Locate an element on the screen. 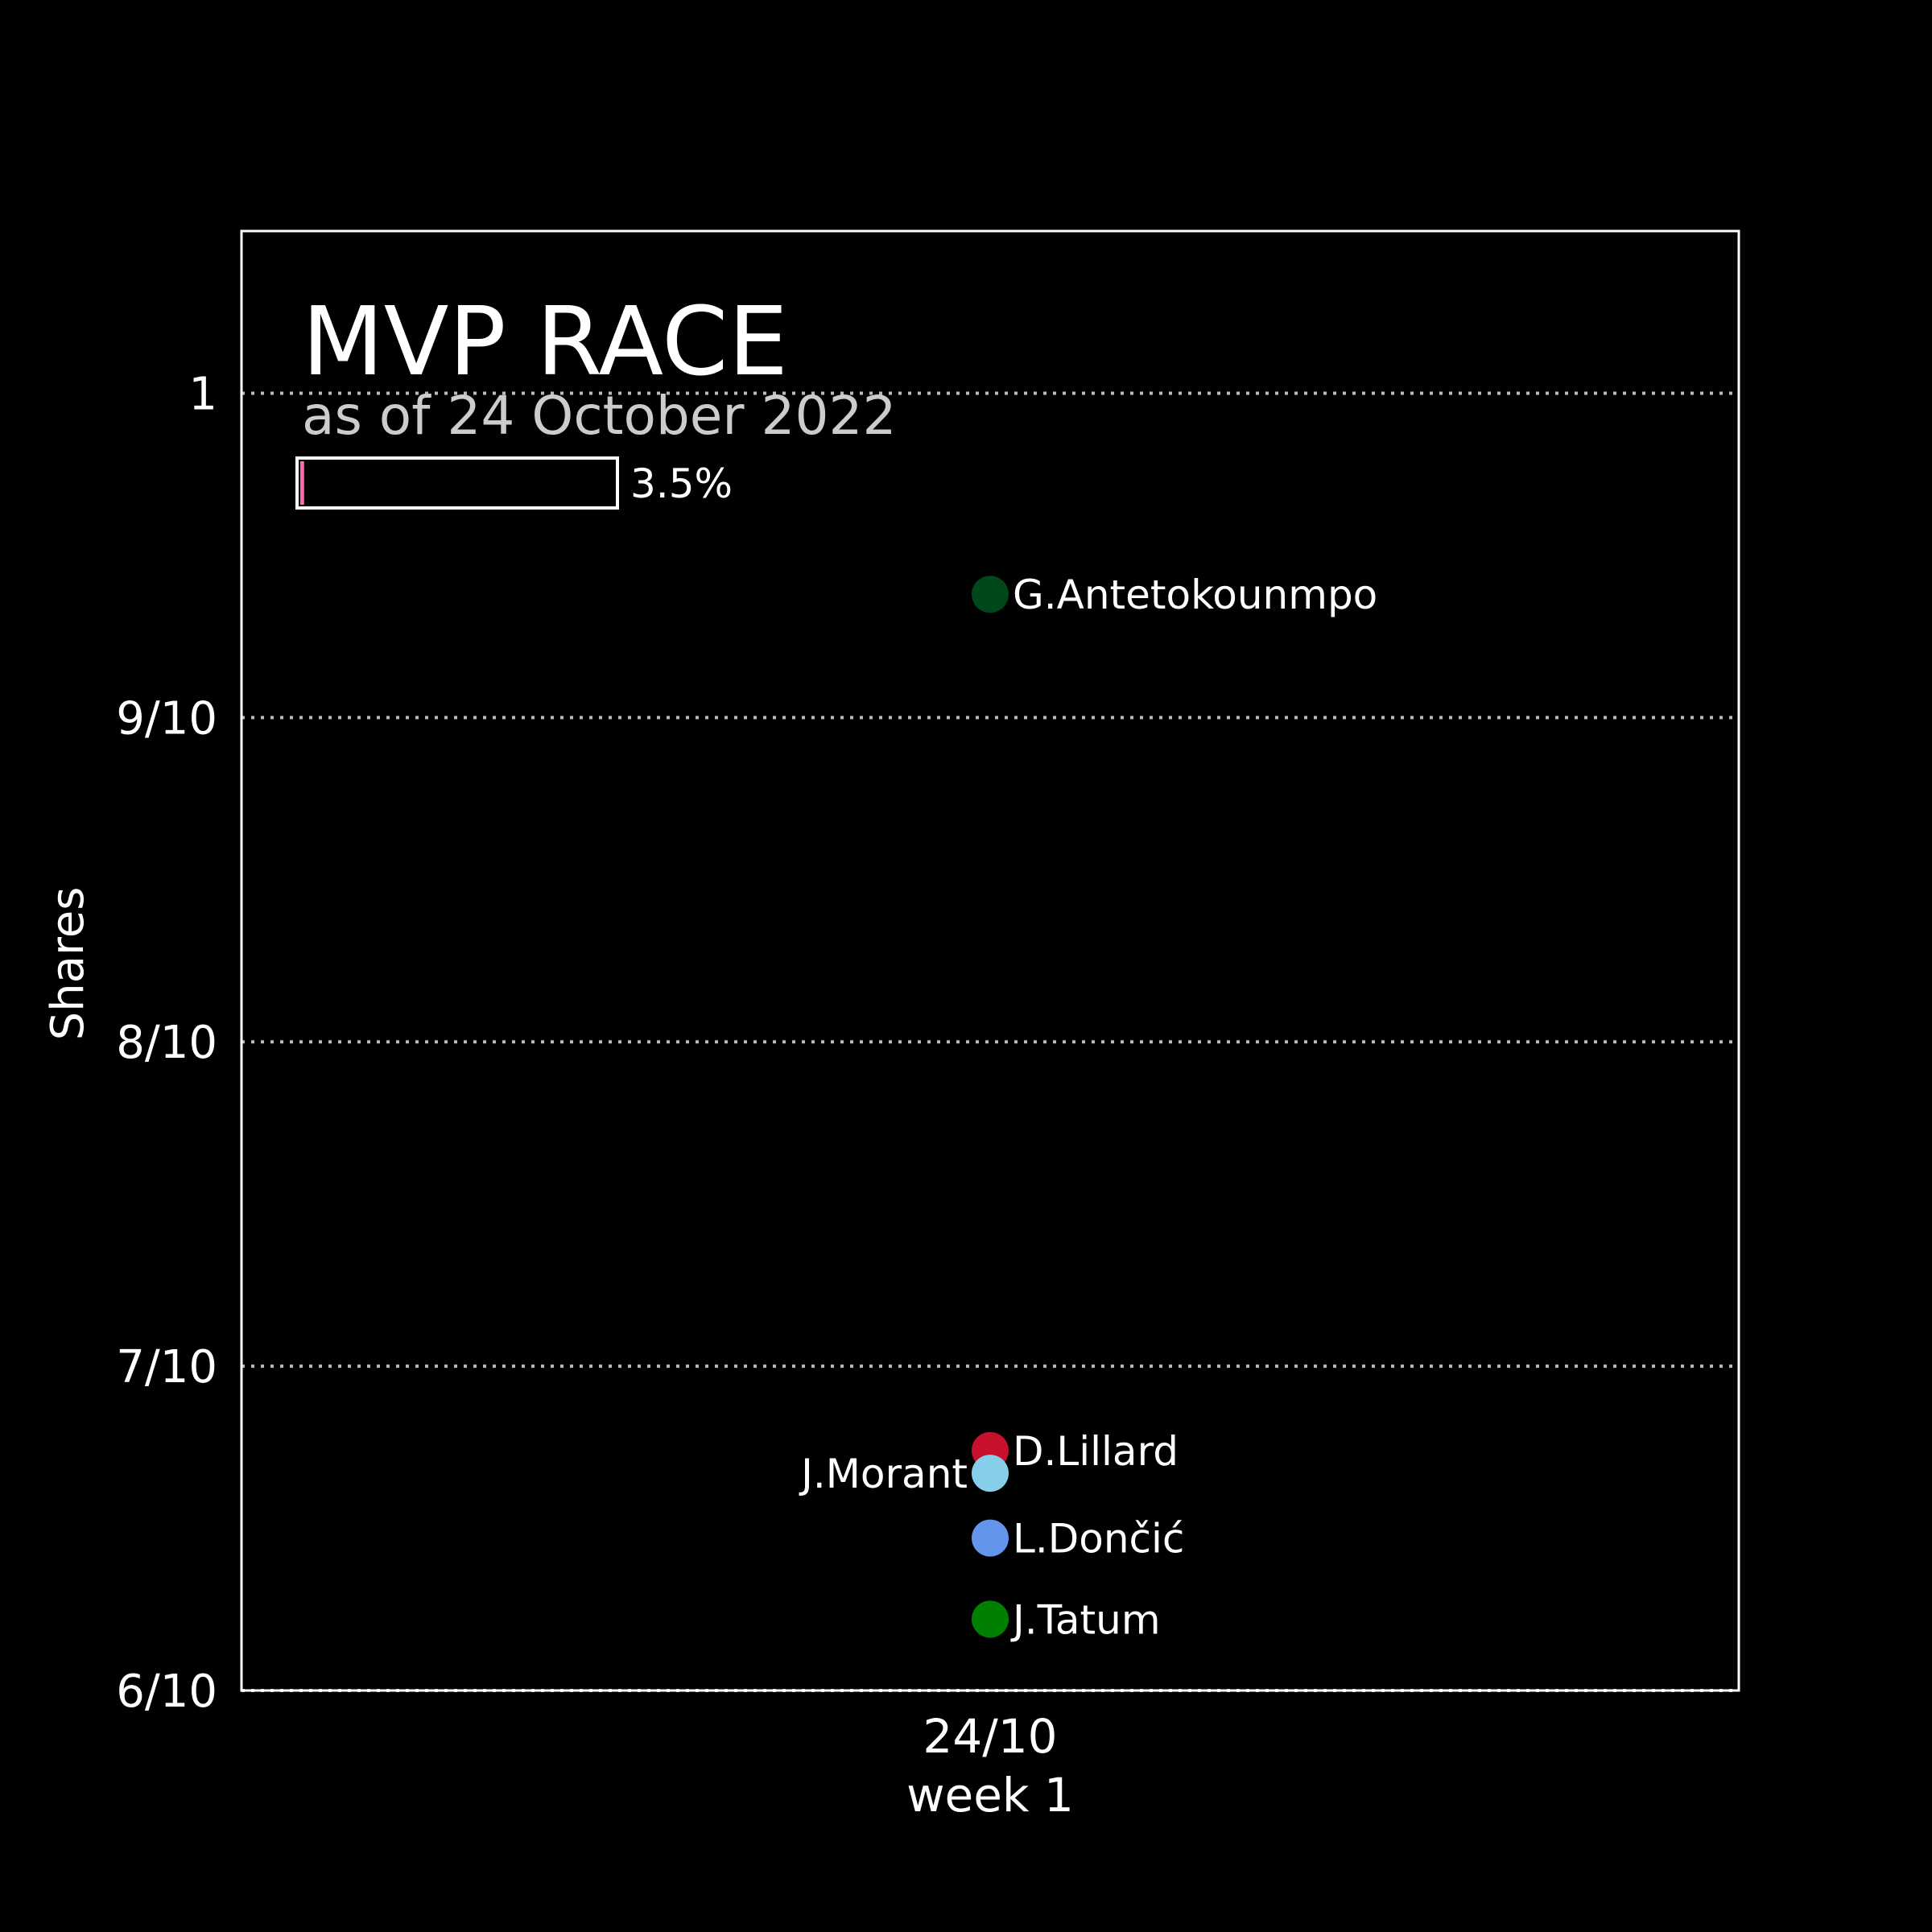 The image size is (1932, 1932). point-label: J.Tatum is located at coordinates (1085, 1619).